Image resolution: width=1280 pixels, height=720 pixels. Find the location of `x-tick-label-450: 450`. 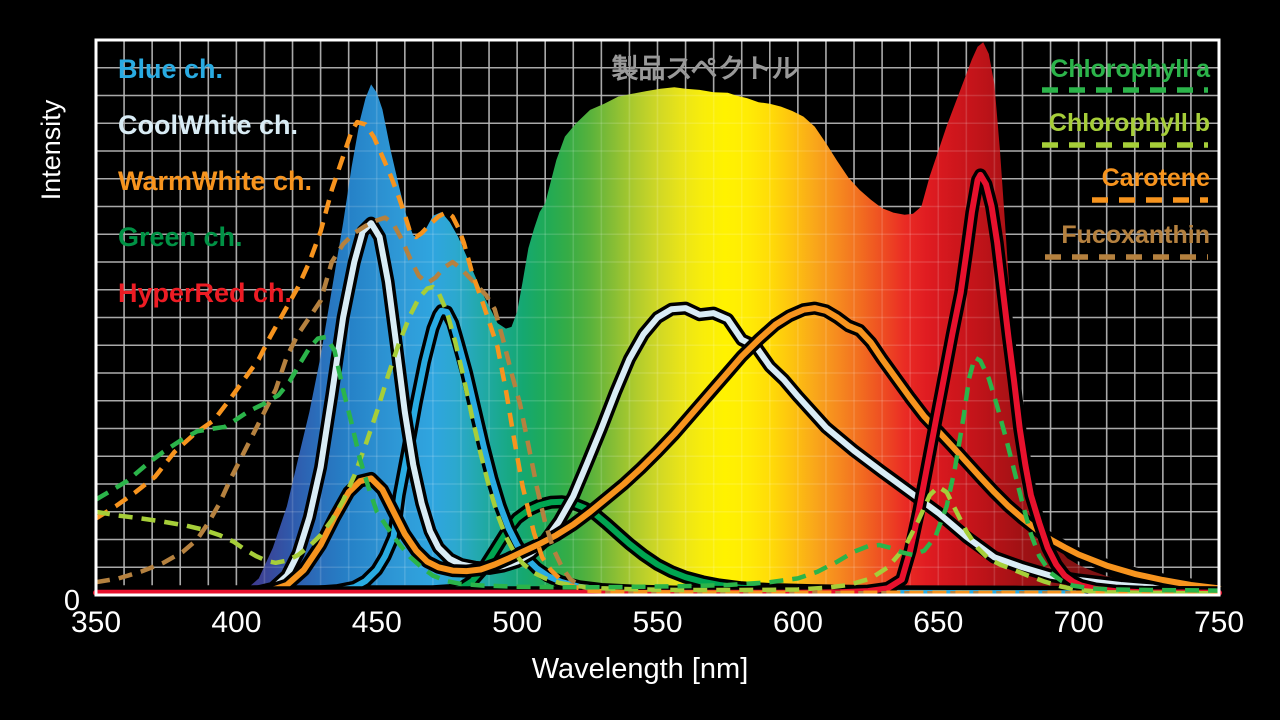

x-tick-label-450: 450 is located at coordinates (377, 622).